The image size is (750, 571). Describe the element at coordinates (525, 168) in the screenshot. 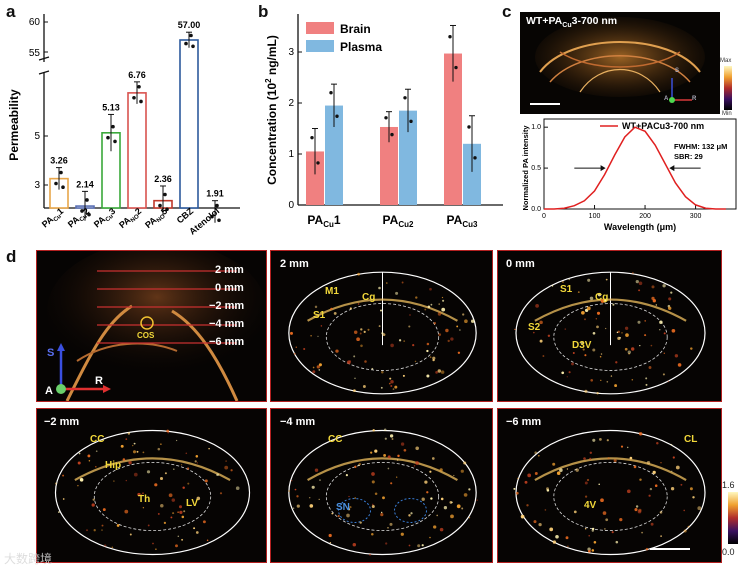

I see `pa-ylabel: Normalized PA intensity` at that location.